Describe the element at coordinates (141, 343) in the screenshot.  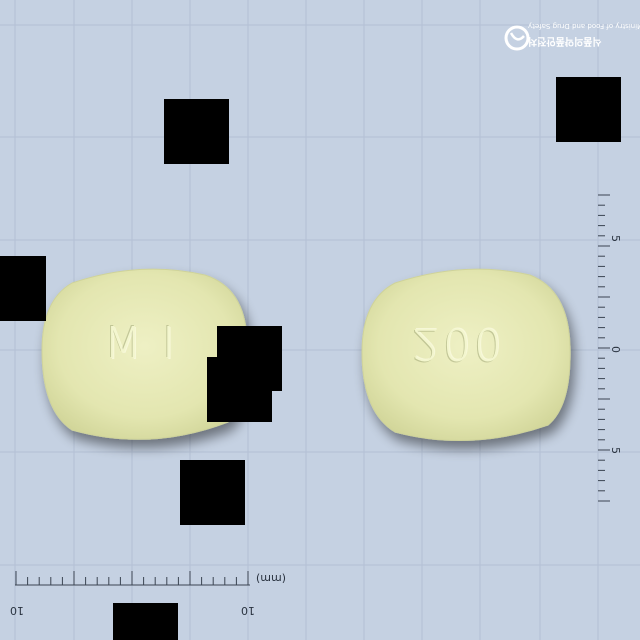
I see `tablet-left-imprint: M I` at that location.